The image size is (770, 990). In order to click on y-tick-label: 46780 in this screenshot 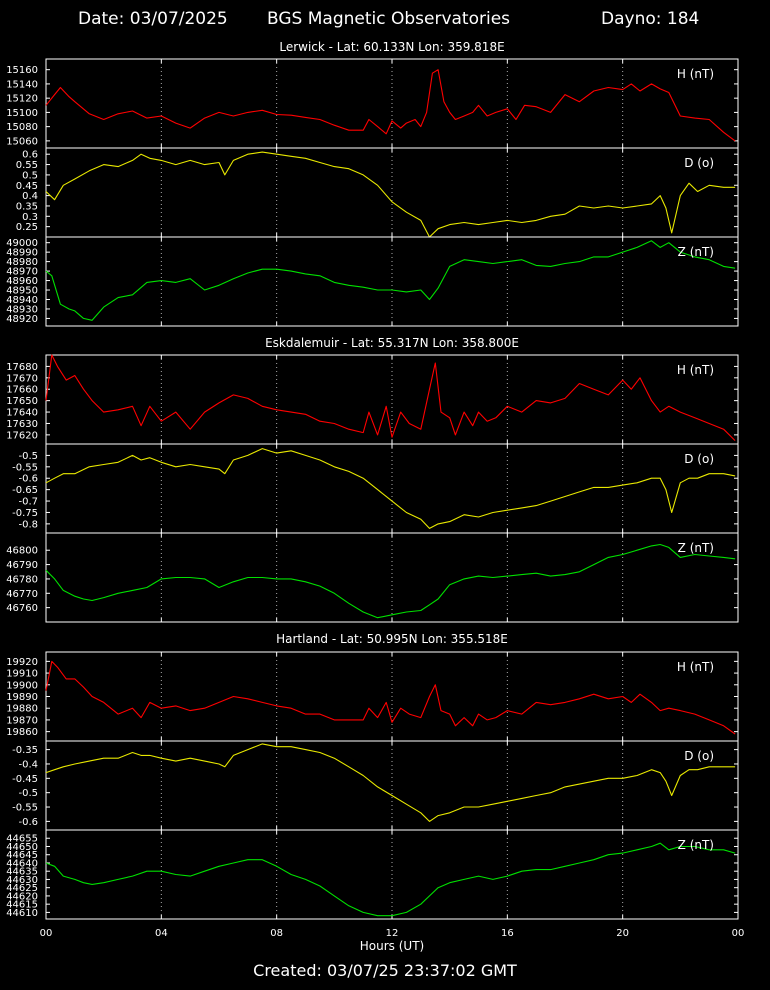, I will do `click(22, 579)`.